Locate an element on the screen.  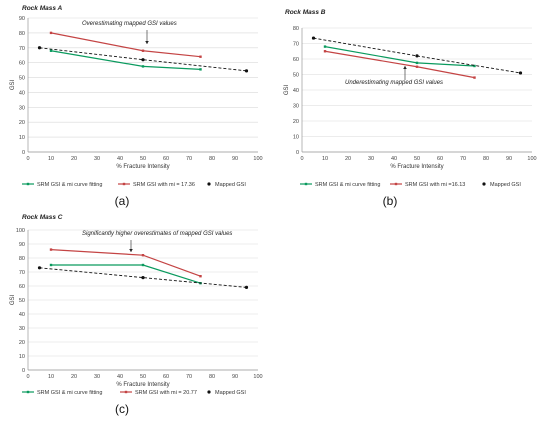
annotation-text: Overestimating mapped GSI values is located at coordinates (129, 24).